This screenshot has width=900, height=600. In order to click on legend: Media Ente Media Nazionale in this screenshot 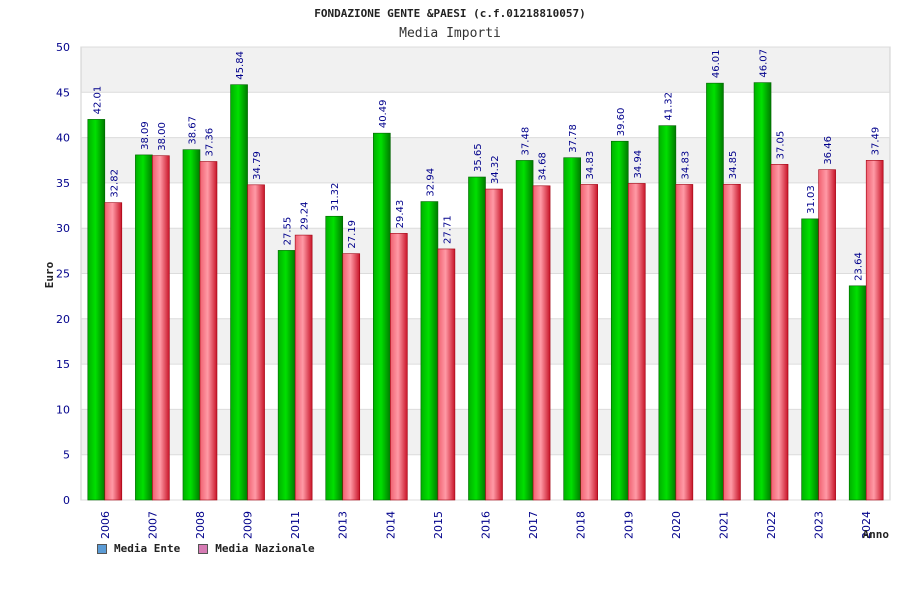, I will do `click(206, 548)`.